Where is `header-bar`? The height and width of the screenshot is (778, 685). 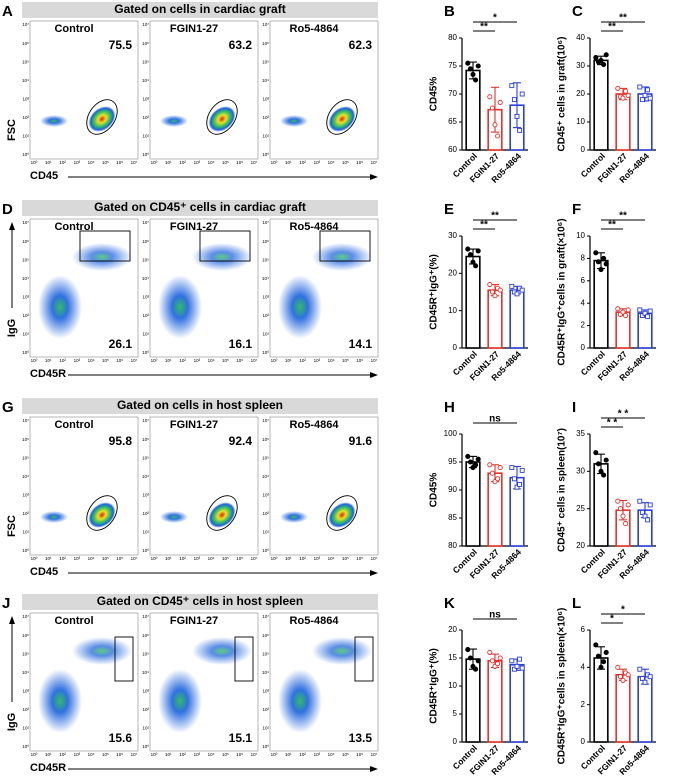 header-bar is located at coordinates (200, 208).